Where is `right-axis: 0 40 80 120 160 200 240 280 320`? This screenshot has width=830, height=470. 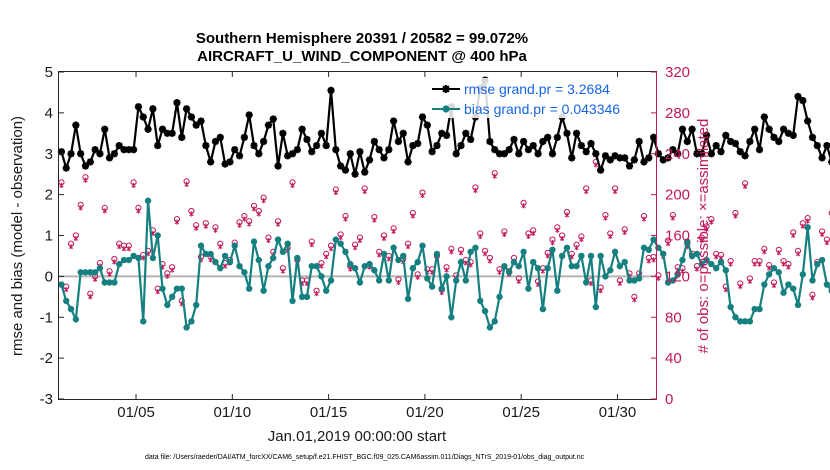 right-axis: 0 40 80 120 160 200 240 280 320 is located at coordinates (670, 236).